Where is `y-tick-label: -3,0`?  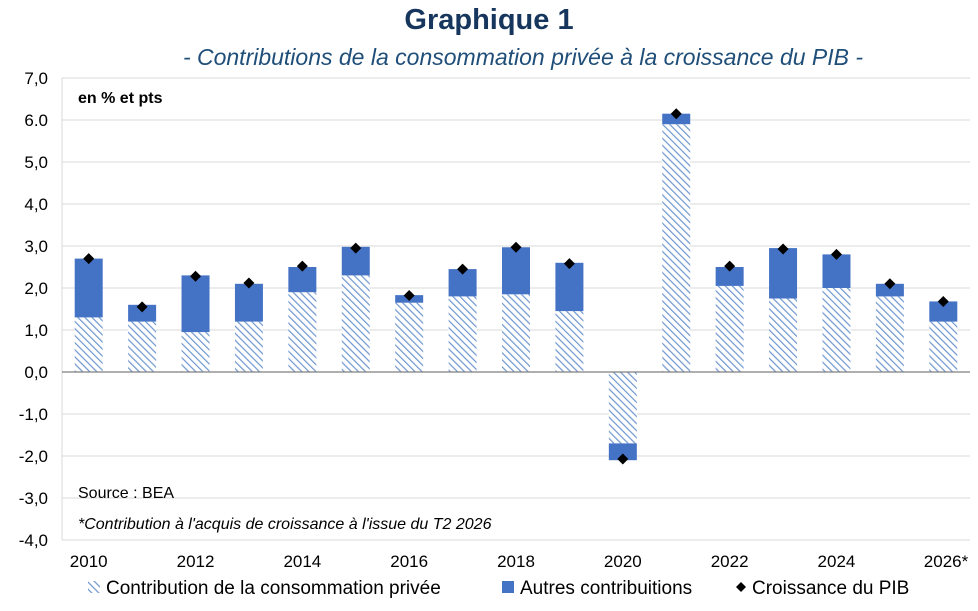 y-tick-label: -3,0 is located at coordinates (33, 498).